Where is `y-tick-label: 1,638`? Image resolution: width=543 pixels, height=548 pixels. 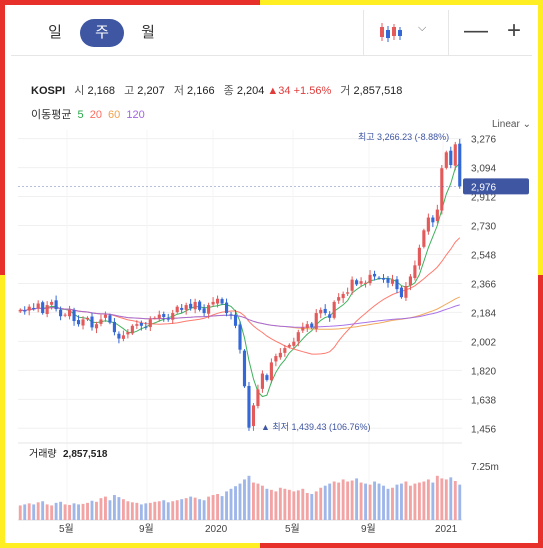
y-tick-label: 1,638 is located at coordinates (483, 400).